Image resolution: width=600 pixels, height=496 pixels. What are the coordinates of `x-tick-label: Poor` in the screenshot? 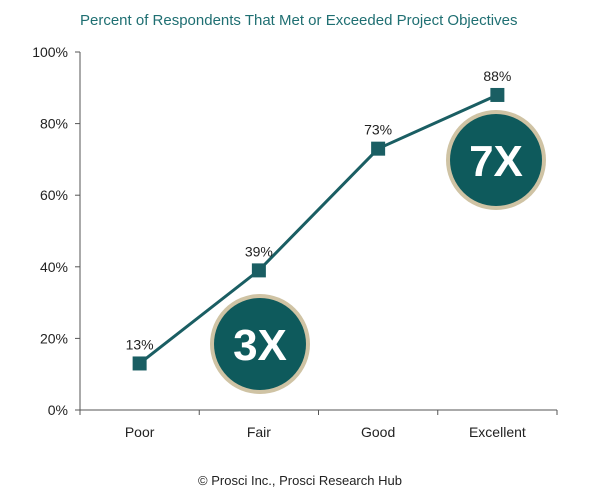 It's located at (140, 432).